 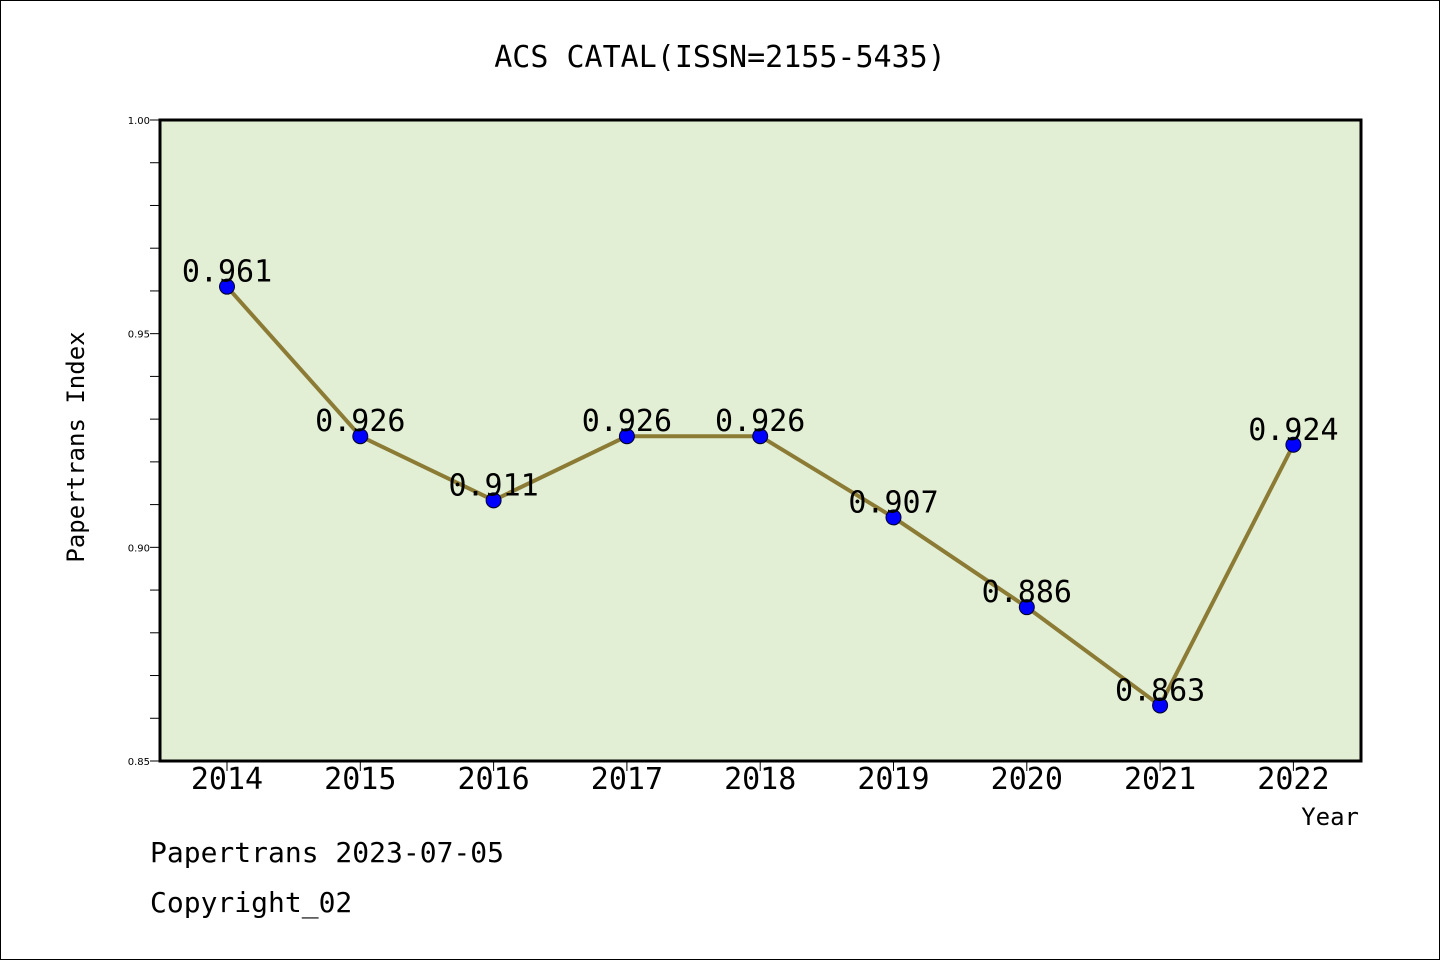 What do you see at coordinates (360, 779) in the screenshot?
I see `x-tick-label: 2015` at bounding box center [360, 779].